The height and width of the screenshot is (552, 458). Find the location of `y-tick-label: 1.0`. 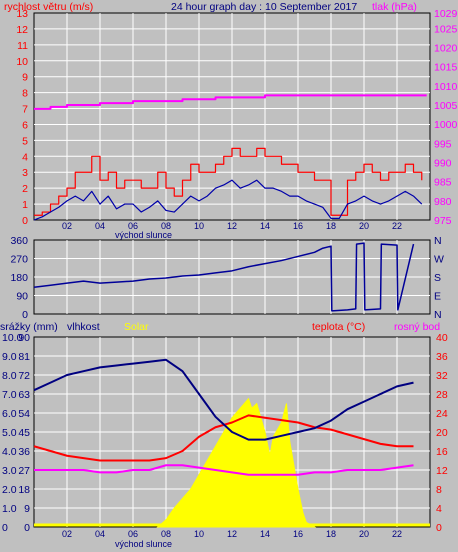

y-tick-label: 1.0 is located at coordinates (9, 509).